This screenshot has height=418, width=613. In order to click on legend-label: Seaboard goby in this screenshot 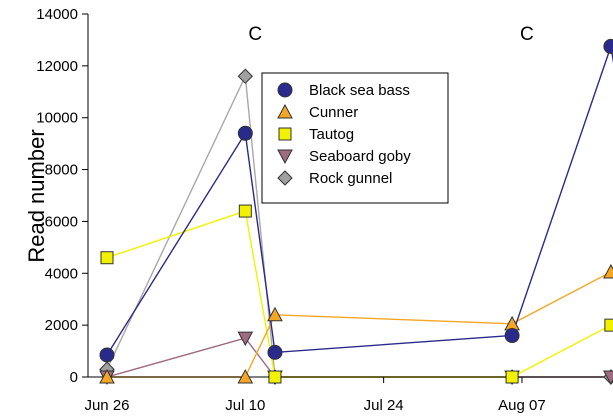, I will do `click(360, 156)`.